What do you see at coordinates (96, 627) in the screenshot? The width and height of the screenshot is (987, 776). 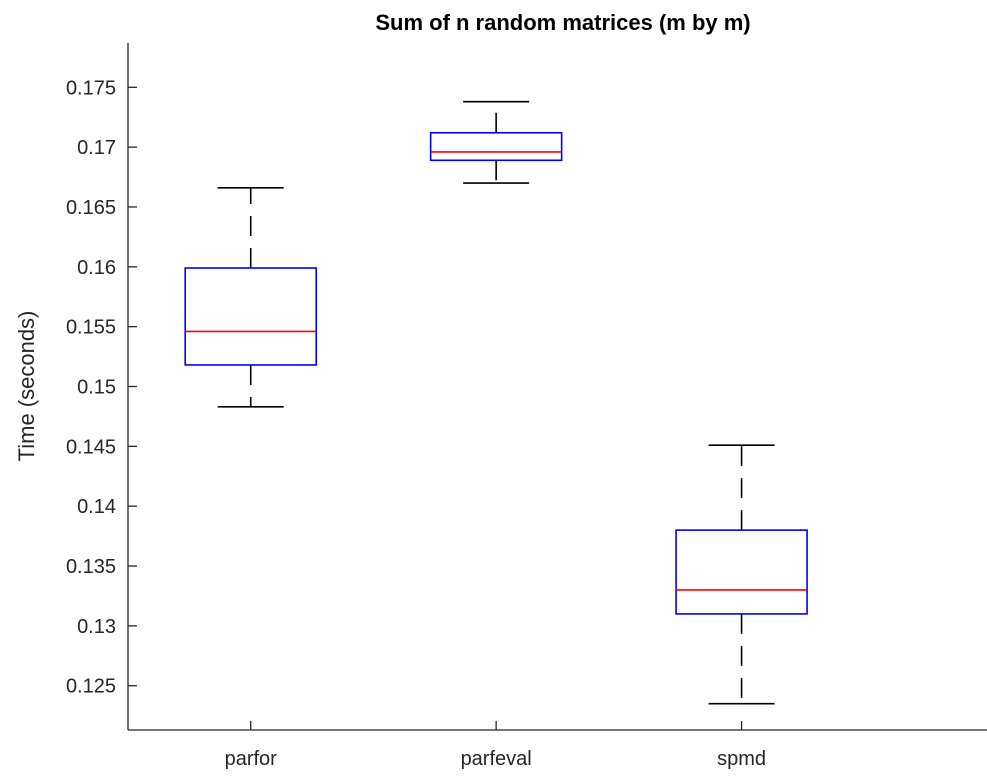 I see `y-tick-label: 0.13` at bounding box center [96, 627].